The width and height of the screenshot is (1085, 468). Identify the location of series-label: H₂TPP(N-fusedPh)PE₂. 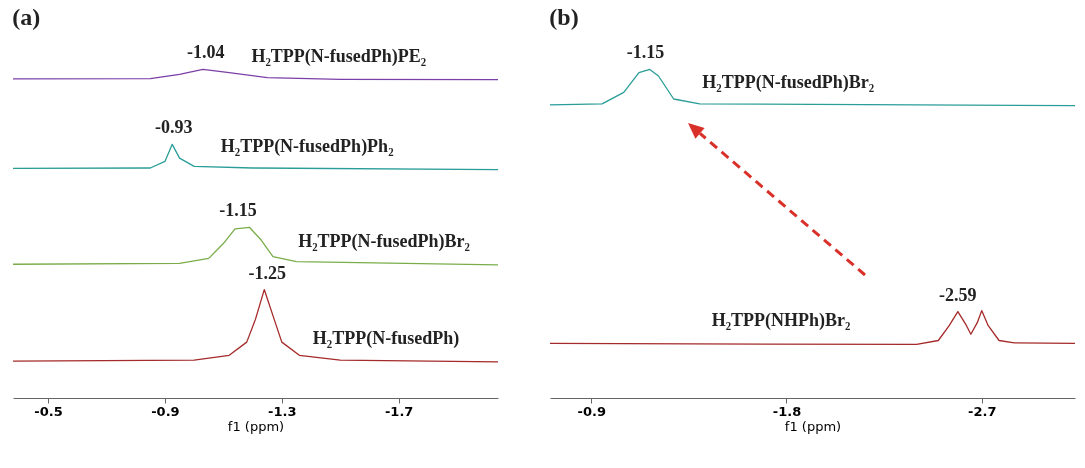
(339, 56).